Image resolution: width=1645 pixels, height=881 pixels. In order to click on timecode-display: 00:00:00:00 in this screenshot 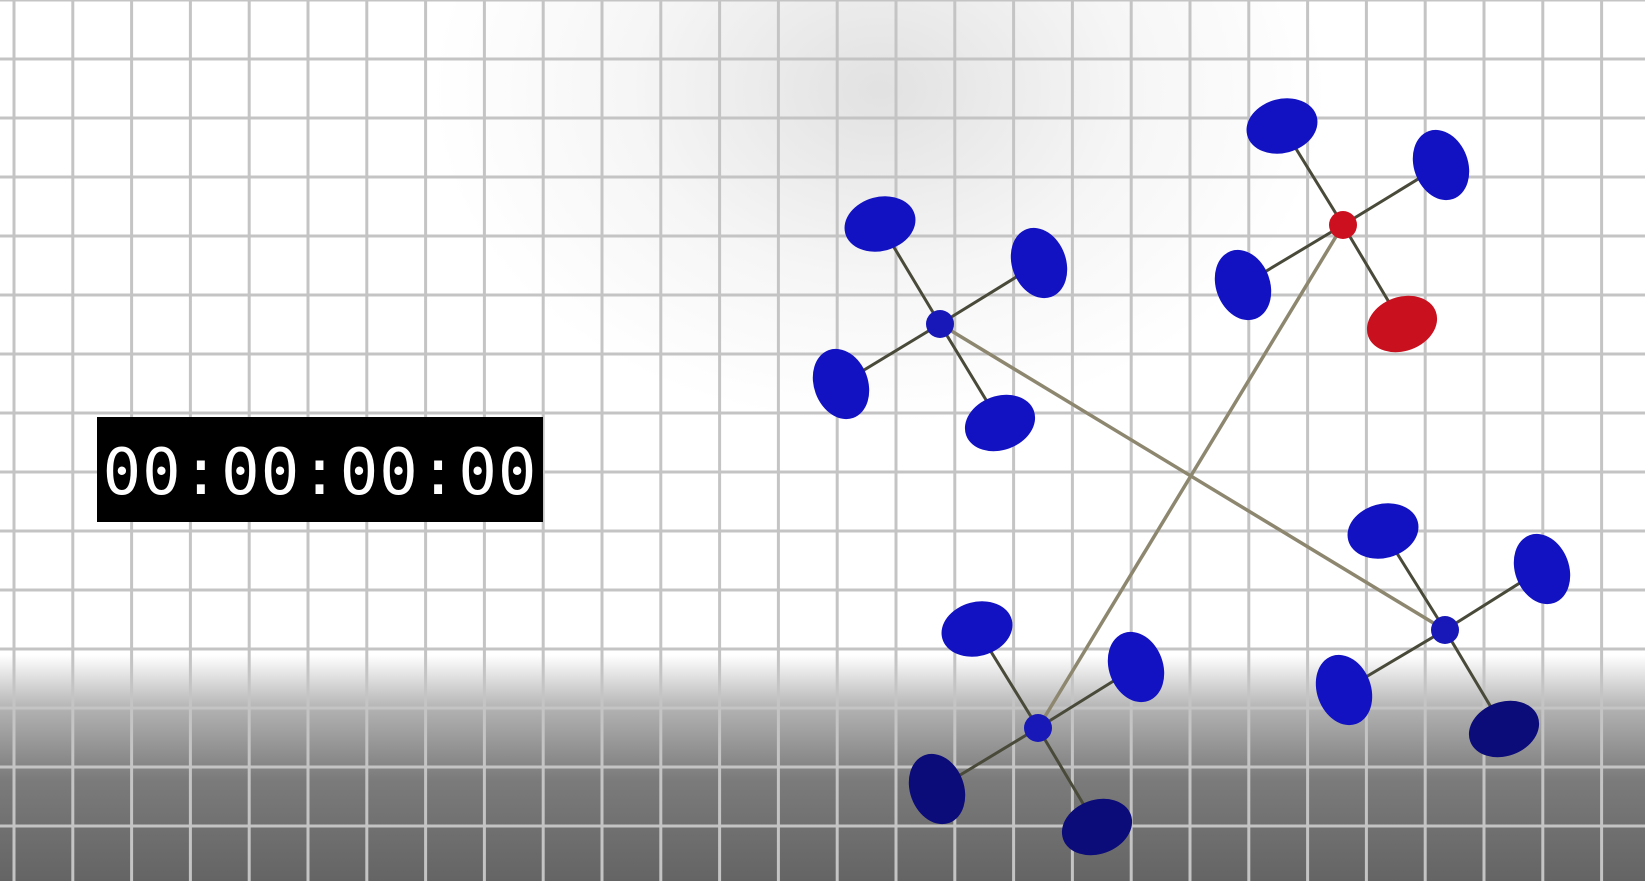, I will do `click(320, 469)`.